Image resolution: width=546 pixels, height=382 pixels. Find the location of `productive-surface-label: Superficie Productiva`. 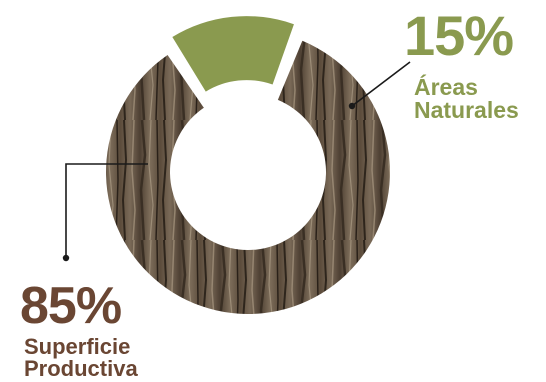

productive-surface-label: Superficie Productiva is located at coordinates (81, 358).